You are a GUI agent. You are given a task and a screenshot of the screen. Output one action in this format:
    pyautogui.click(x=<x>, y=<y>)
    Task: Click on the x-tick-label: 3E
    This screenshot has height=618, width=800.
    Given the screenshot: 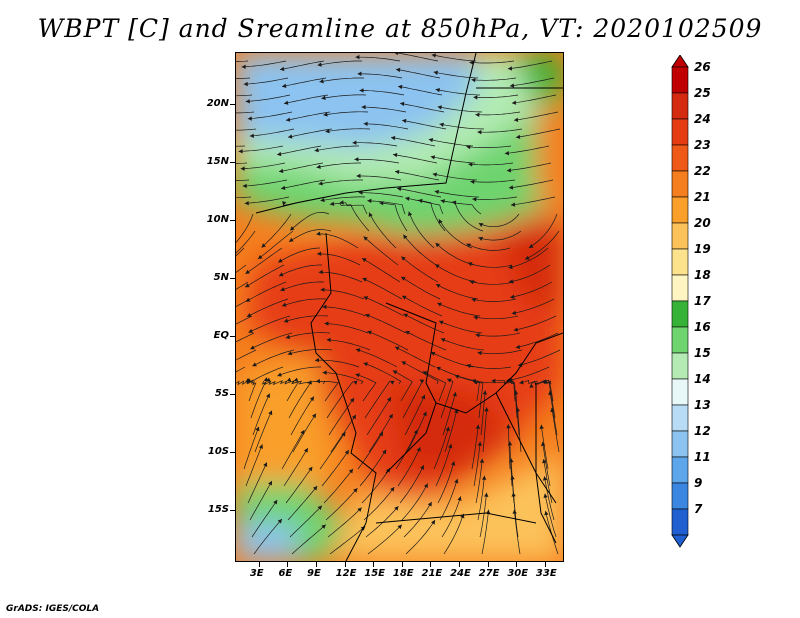 What is the action you would take?
    pyautogui.click(x=256, y=573)
    